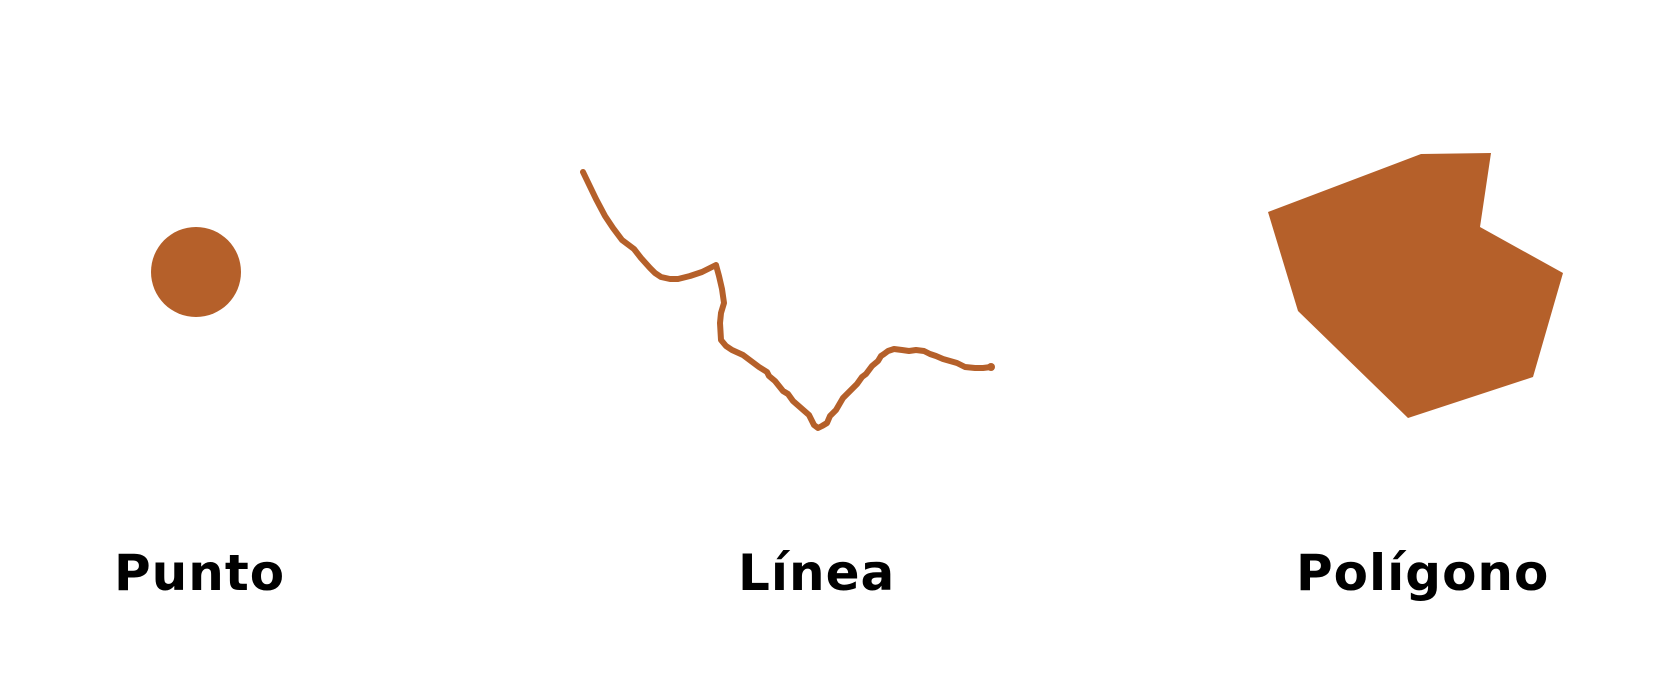 This screenshot has height=688, width=1670. Describe the element at coordinates (200, 573) in the screenshot. I see `point-label: Punto` at that location.